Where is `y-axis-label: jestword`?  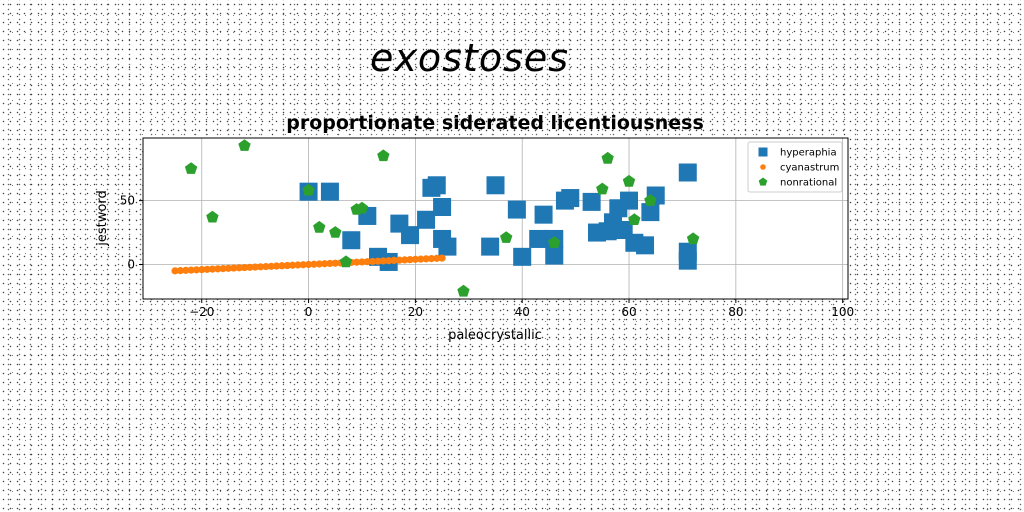
y-axis-label: jestword is located at coordinates (102, 218).